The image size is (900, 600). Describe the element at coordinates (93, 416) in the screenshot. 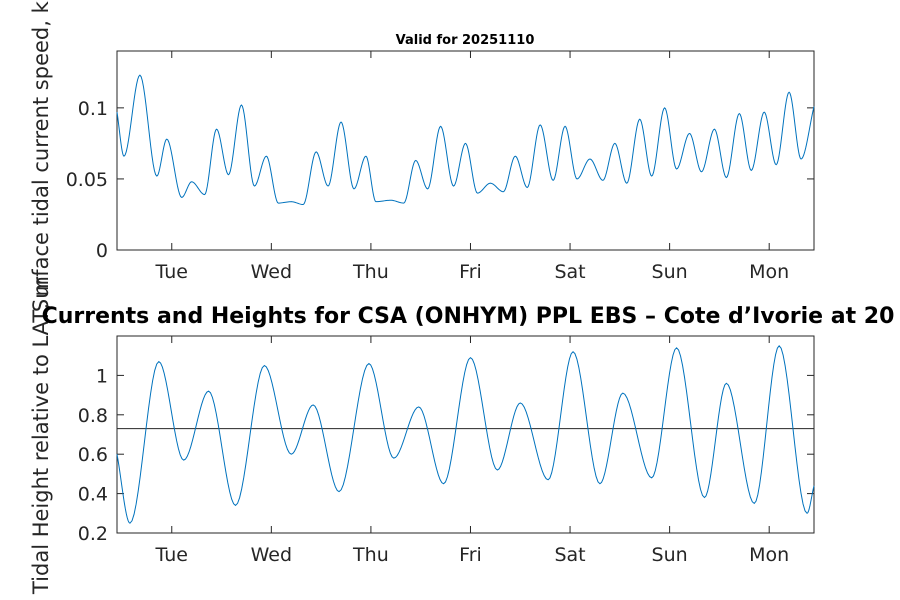

I see `y-tick-label: 0.8` at that location.